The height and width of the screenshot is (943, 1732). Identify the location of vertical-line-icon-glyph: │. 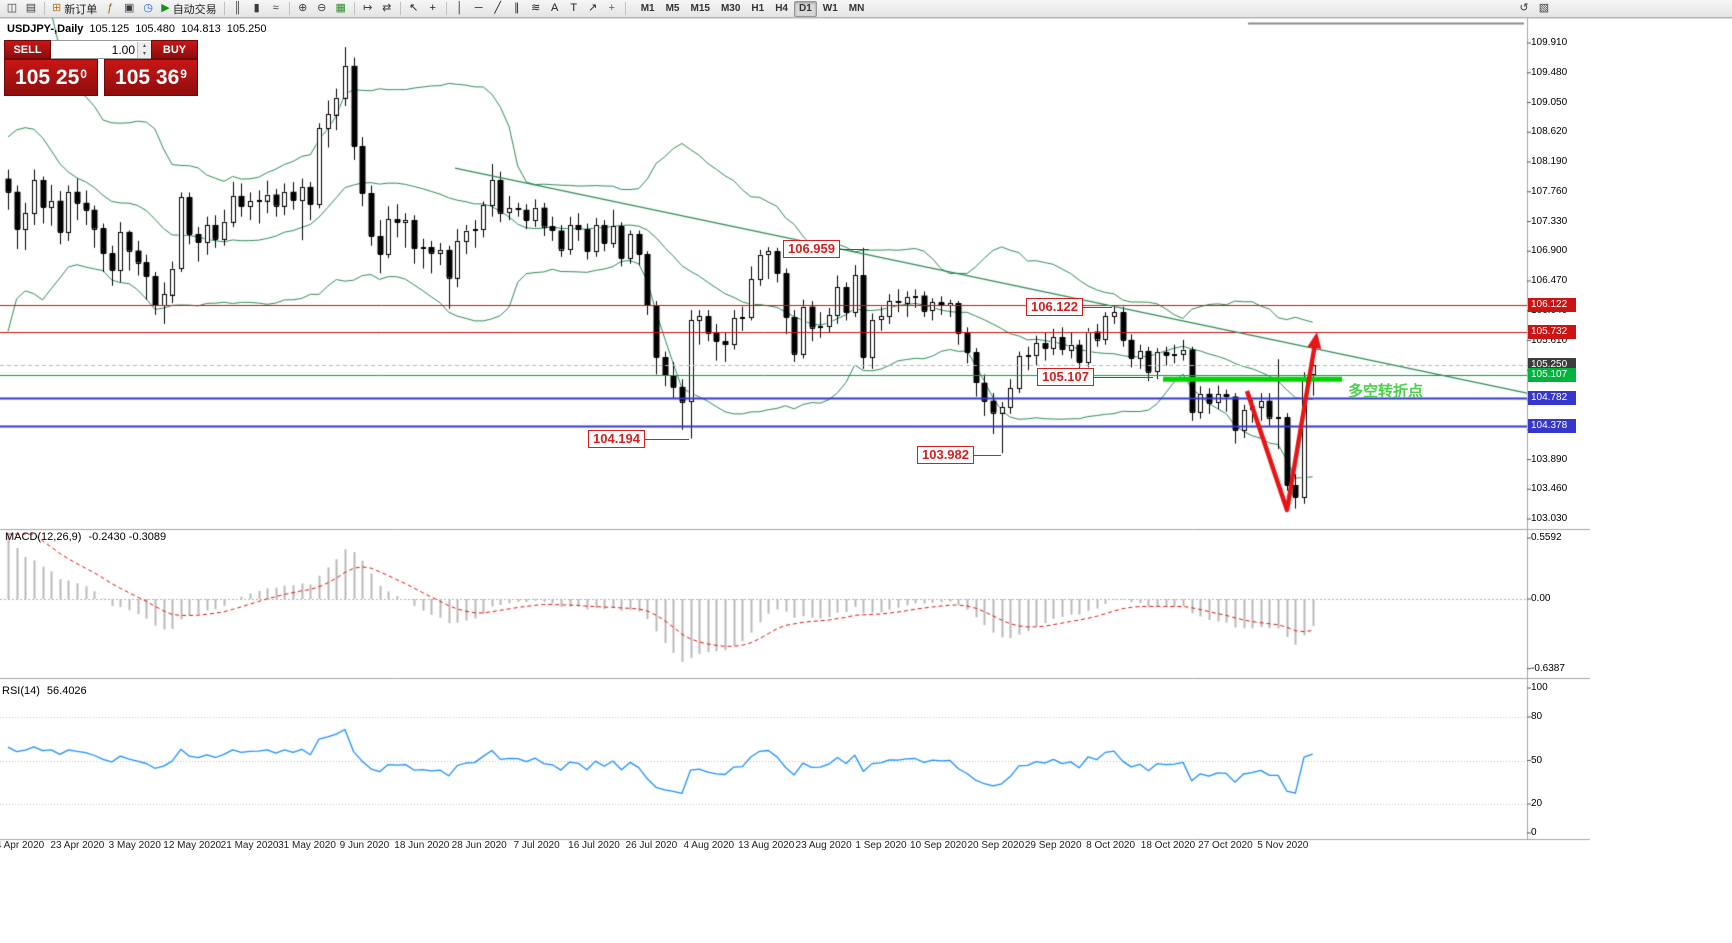
(460, 8).